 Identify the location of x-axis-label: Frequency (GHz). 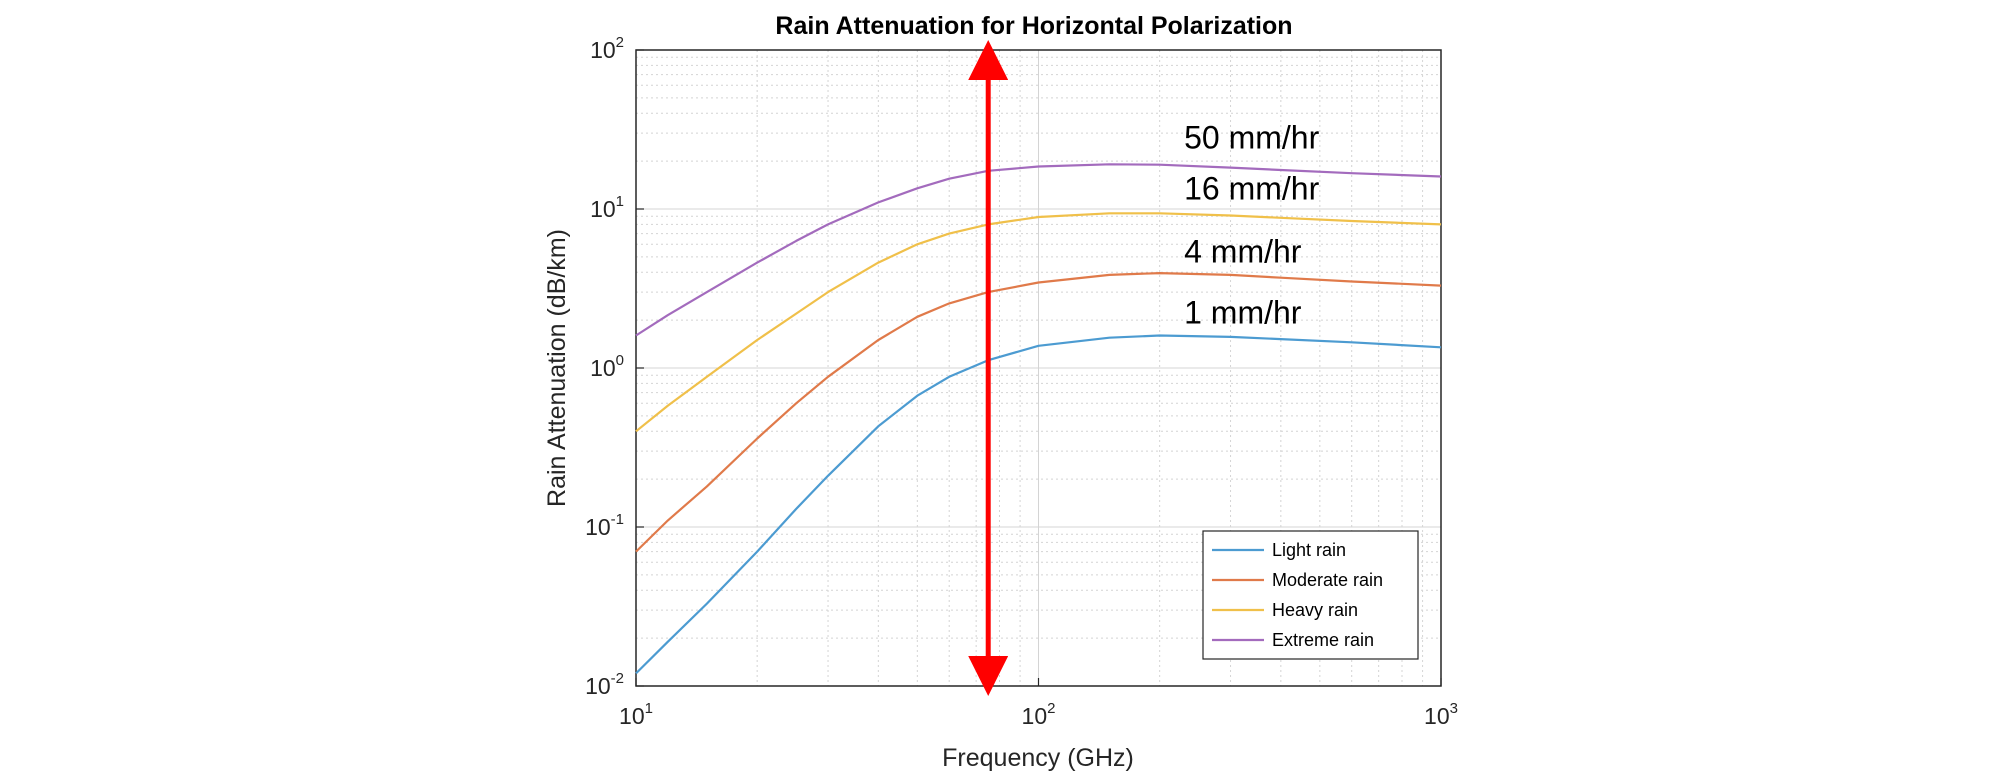
(1038, 758).